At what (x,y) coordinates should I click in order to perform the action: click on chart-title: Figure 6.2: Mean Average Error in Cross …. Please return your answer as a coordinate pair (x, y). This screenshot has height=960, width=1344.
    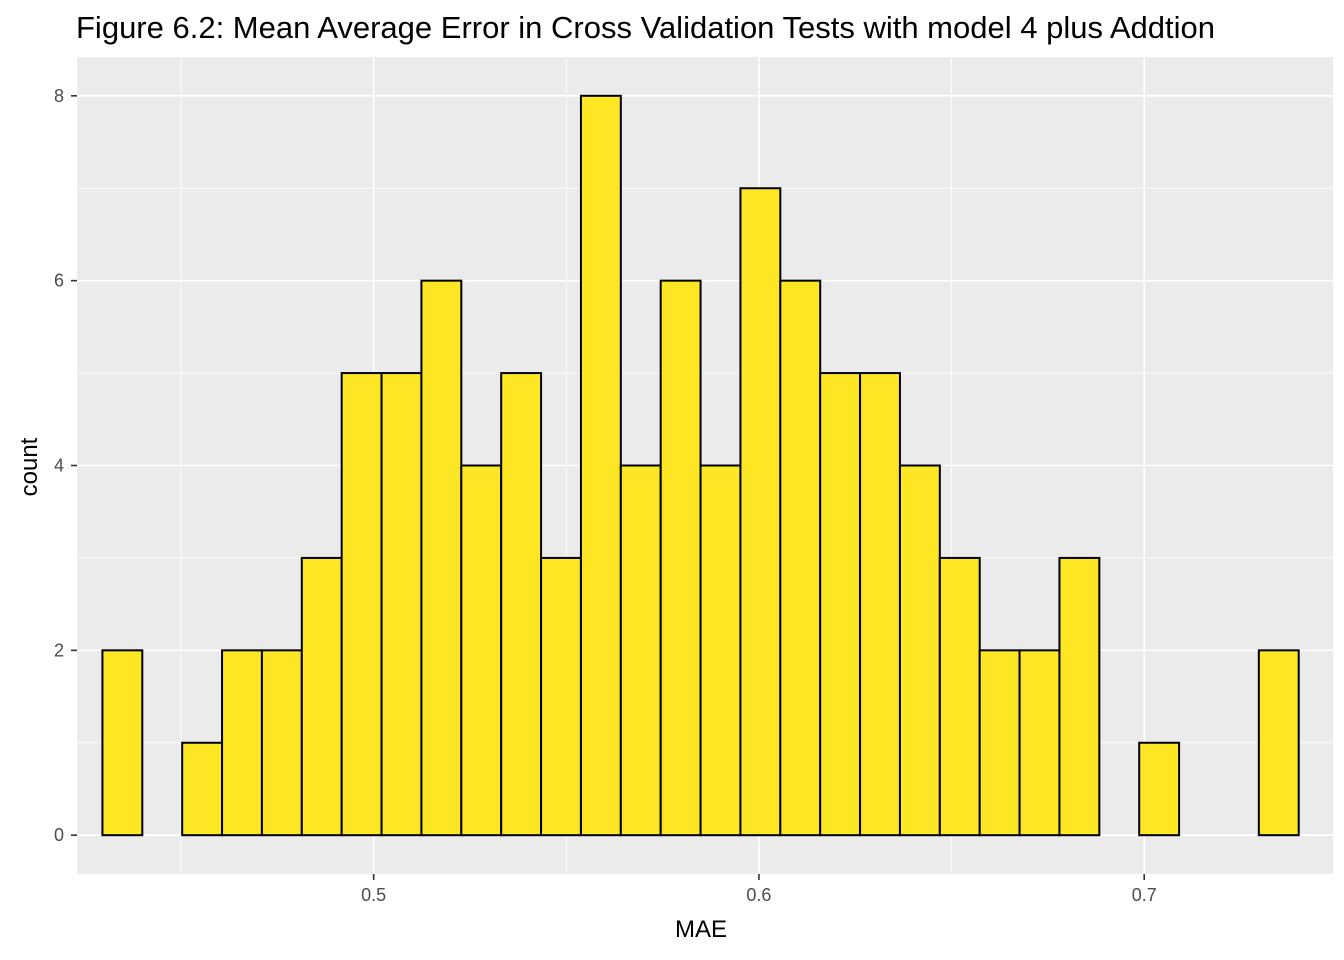
    Looking at the image, I should click on (645, 27).